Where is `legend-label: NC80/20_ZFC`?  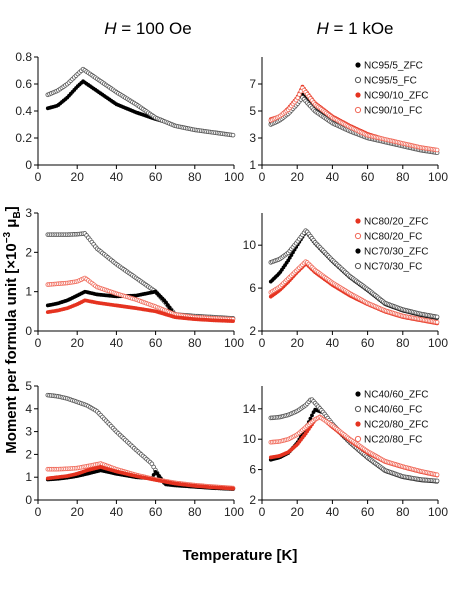
legend-label: NC80/20_ZFC is located at coordinates (396, 222).